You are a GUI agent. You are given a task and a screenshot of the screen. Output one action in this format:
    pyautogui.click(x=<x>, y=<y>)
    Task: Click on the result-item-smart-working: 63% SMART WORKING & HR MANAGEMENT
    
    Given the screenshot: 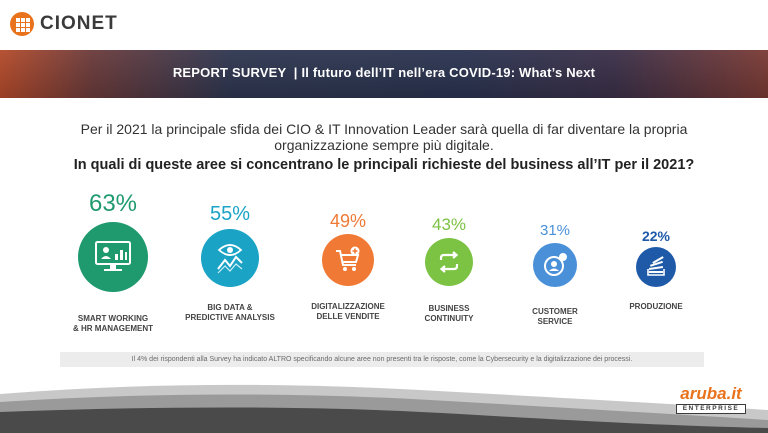 What is the action you would take?
    pyautogui.click(x=113, y=262)
    